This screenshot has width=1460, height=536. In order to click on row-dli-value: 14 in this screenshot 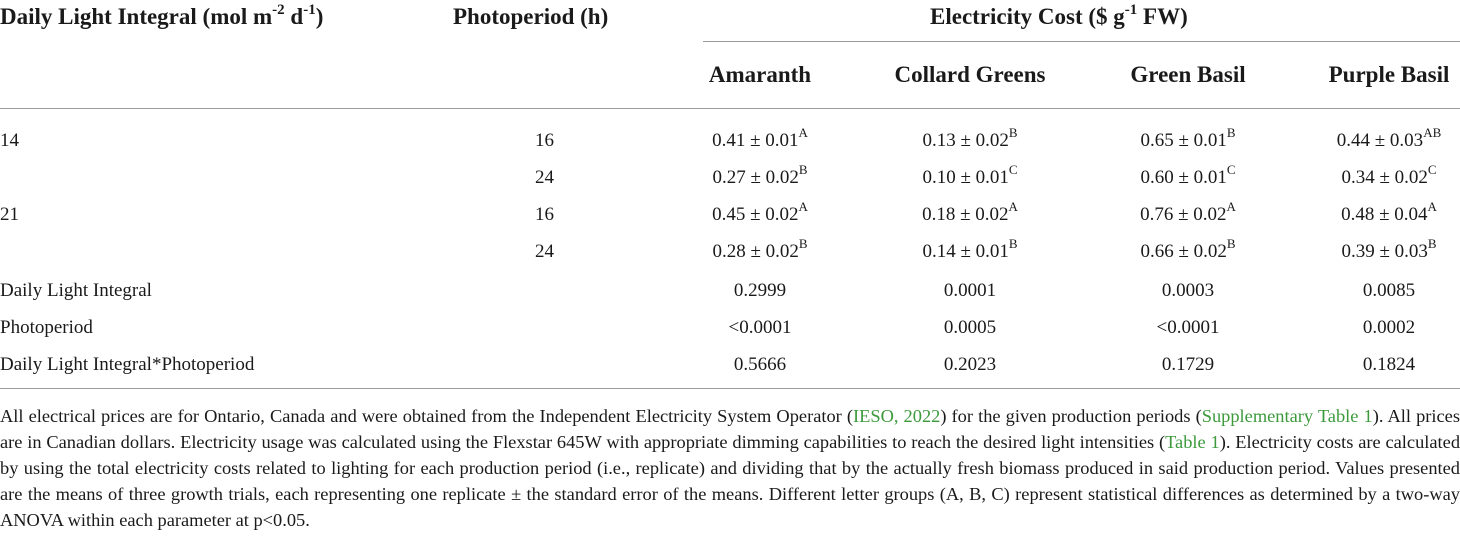, I will do `click(9, 140)`.